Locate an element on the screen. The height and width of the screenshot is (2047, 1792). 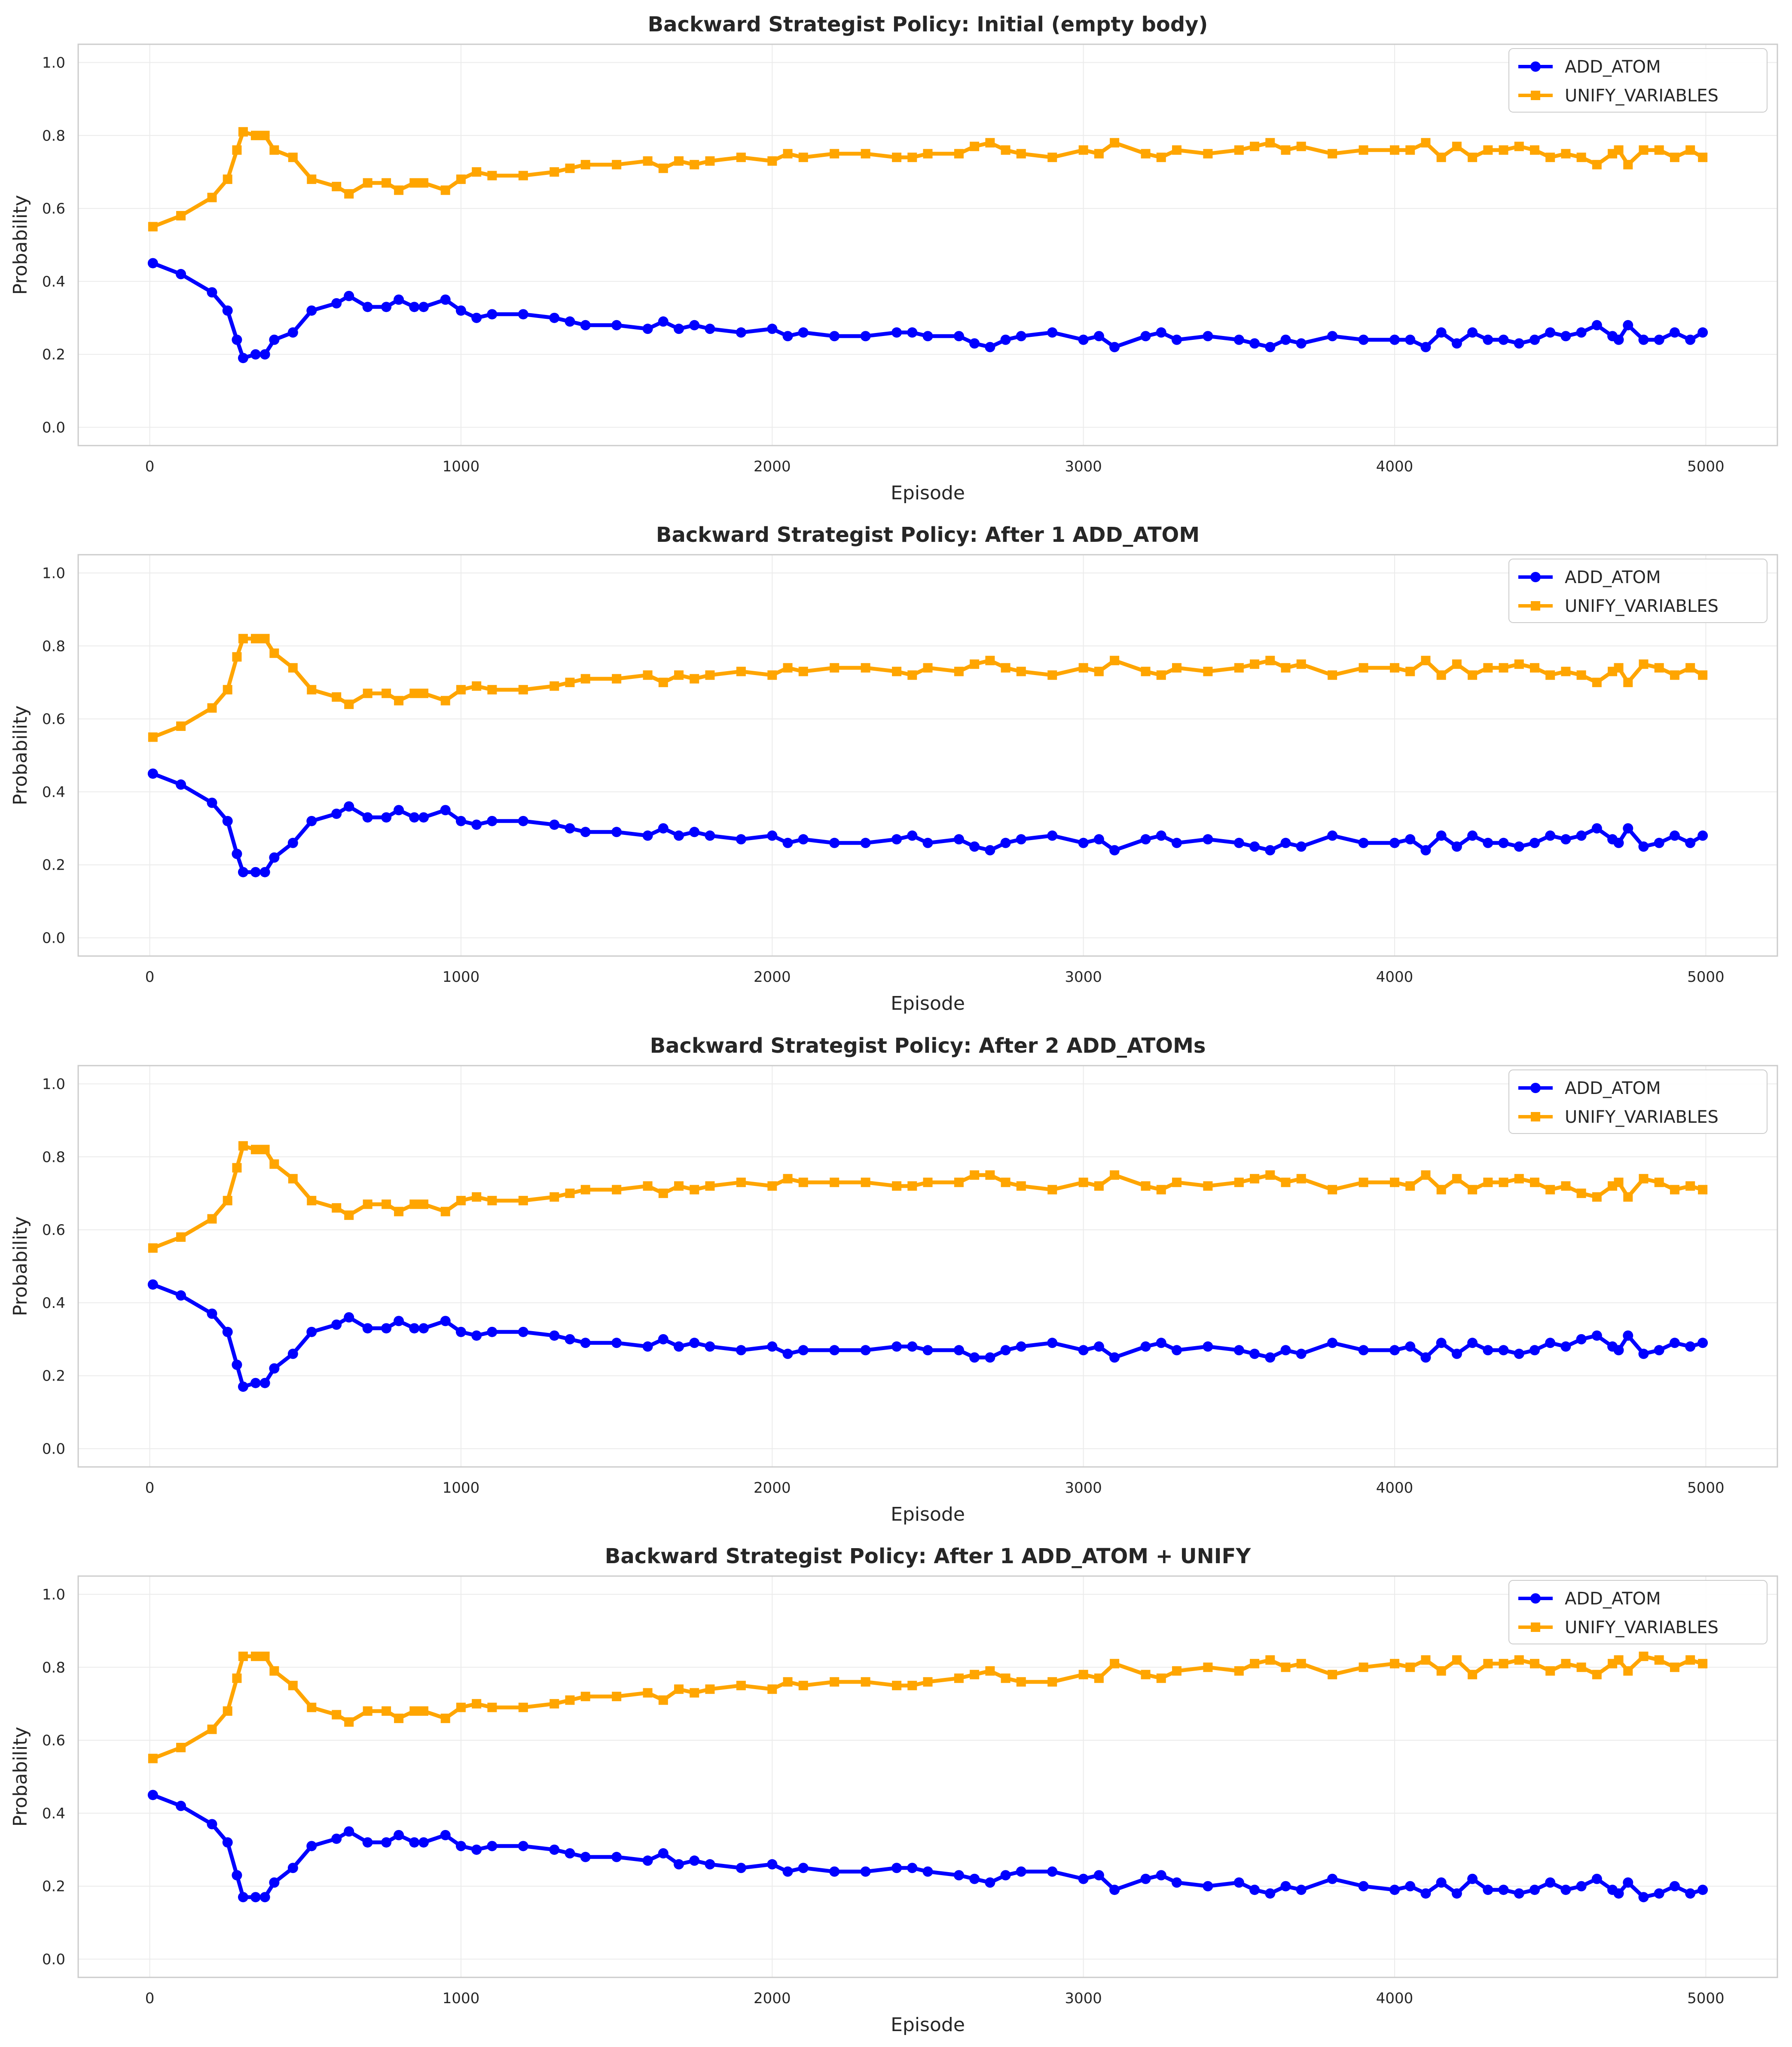
x-axis-label: Episode is located at coordinates (928, 493).